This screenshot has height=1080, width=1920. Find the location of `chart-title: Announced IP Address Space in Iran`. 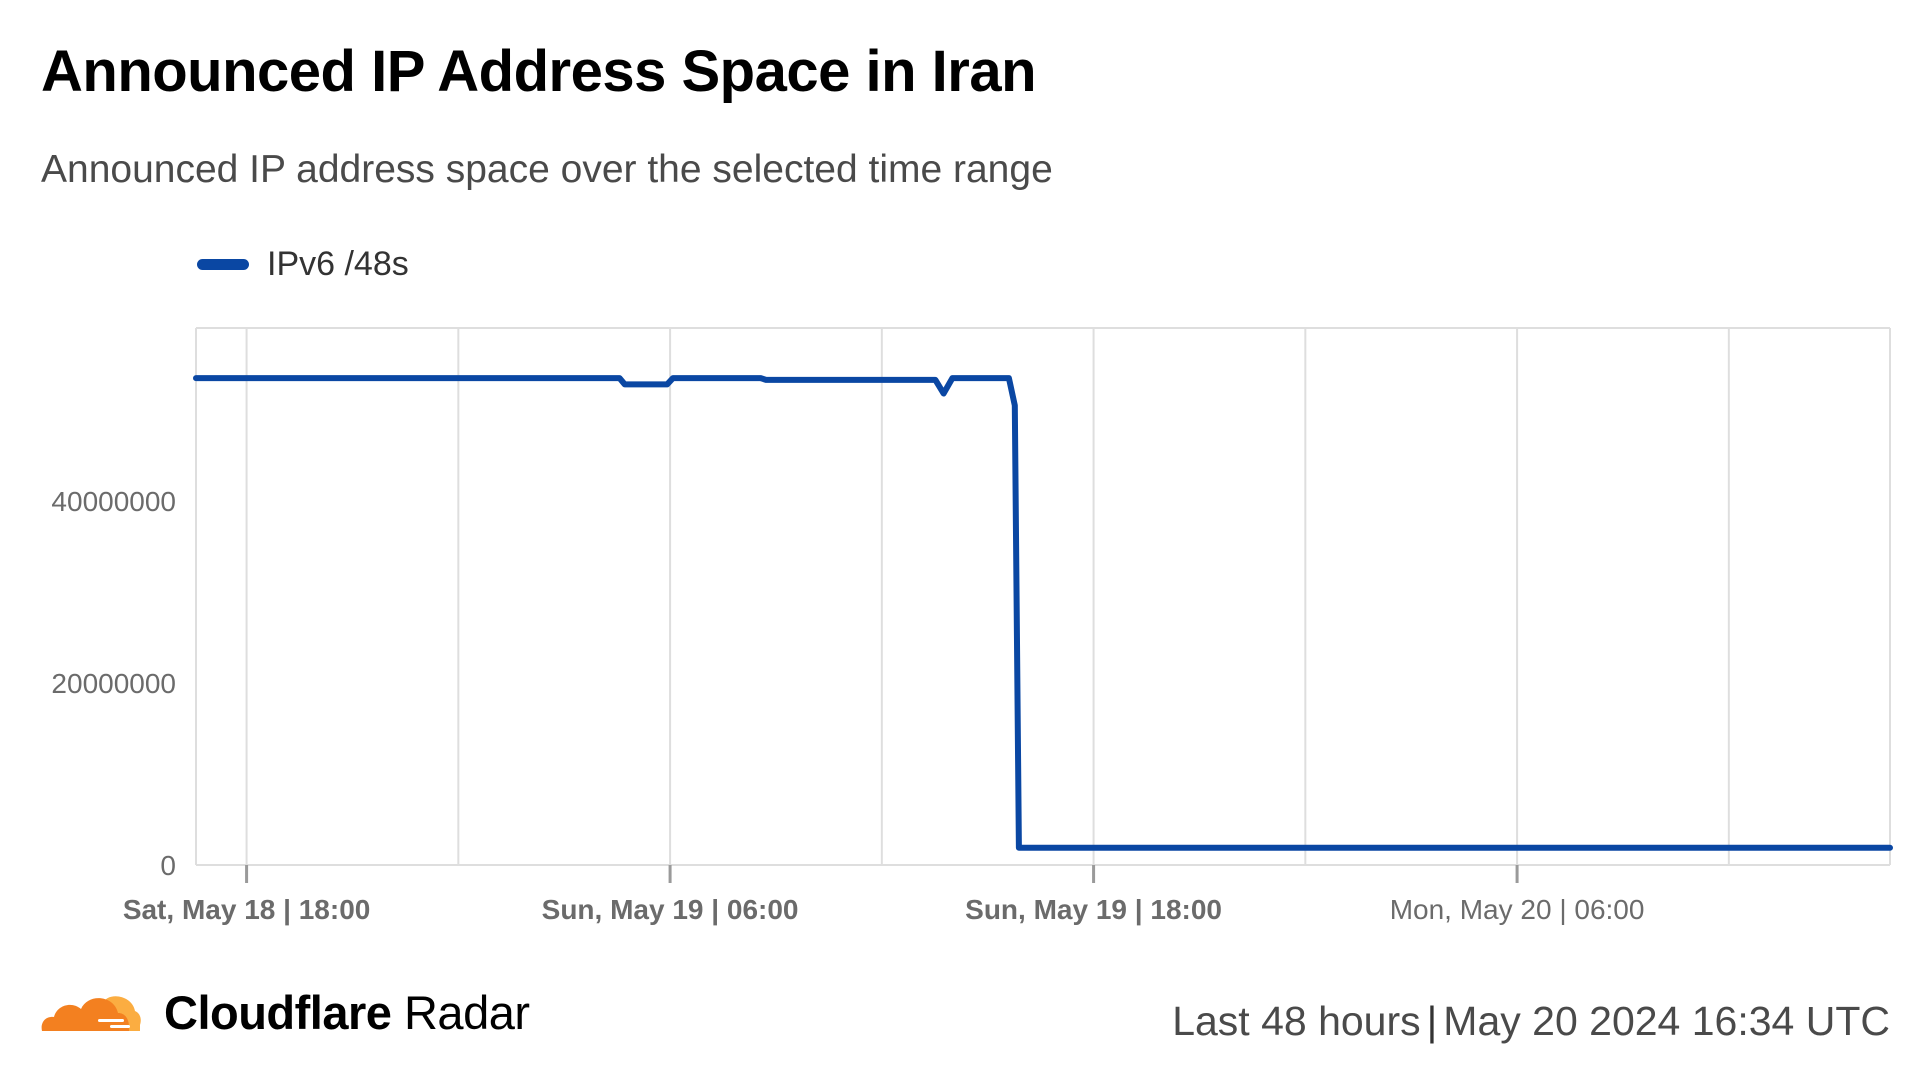

chart-title: Announced IP Address Space in Iran is located at coordinates (539, 71).